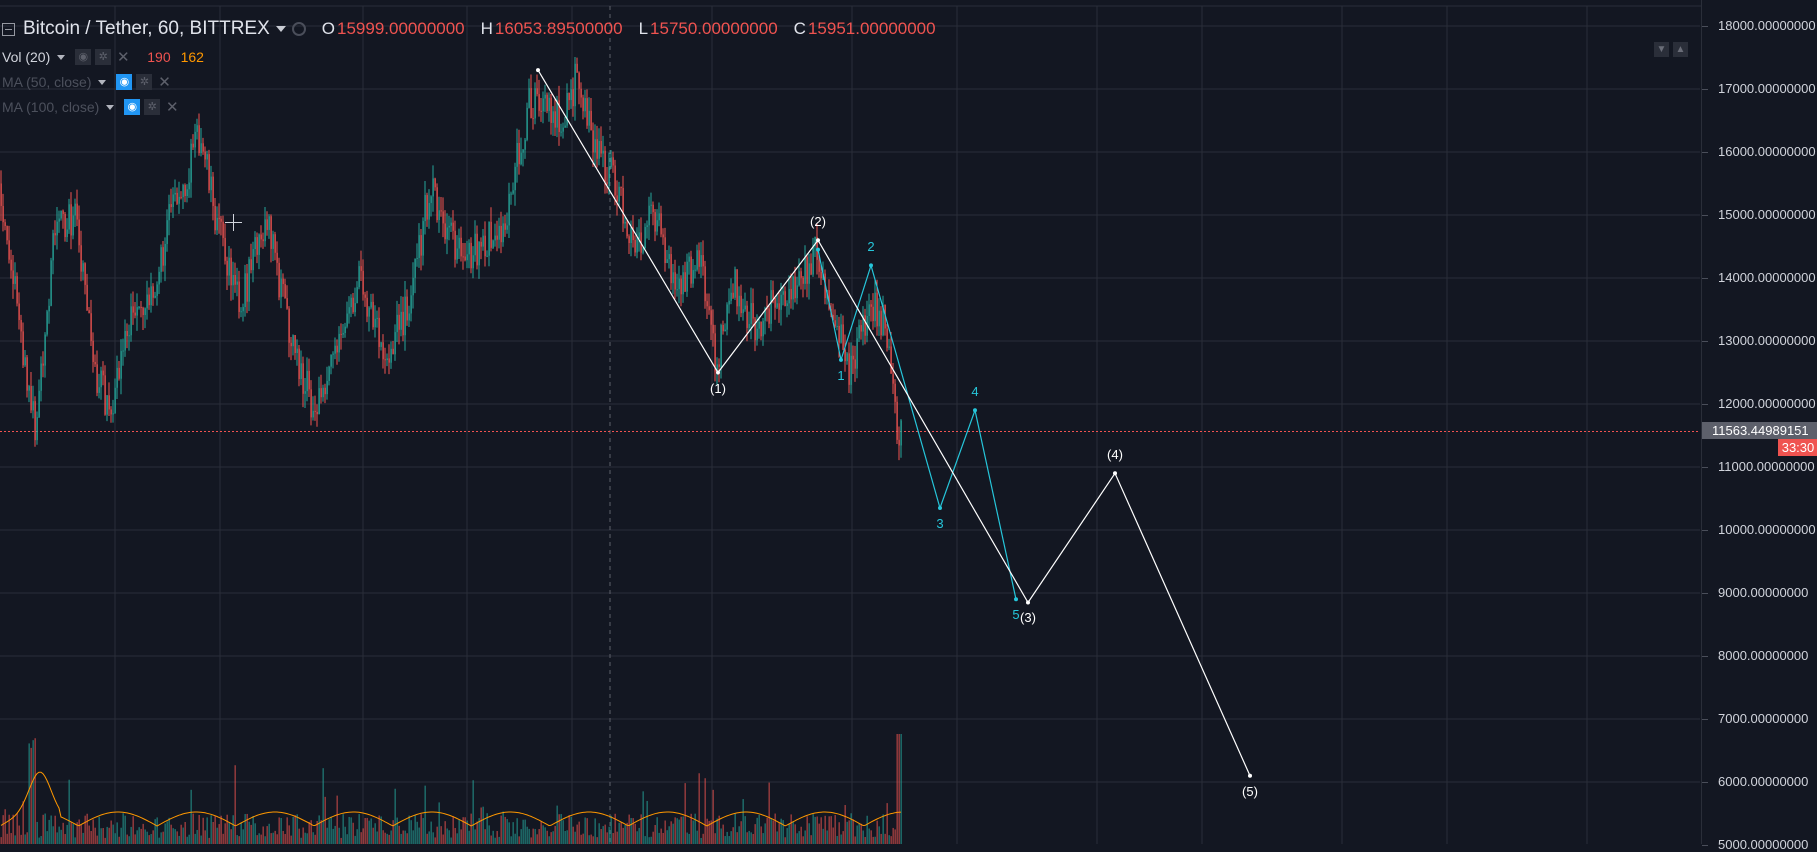 This screenshot has width=1817, height=852. Describe the element at coordinates (940, 523) in the screenshot. I see `subwave-label-3: 3` at that location.